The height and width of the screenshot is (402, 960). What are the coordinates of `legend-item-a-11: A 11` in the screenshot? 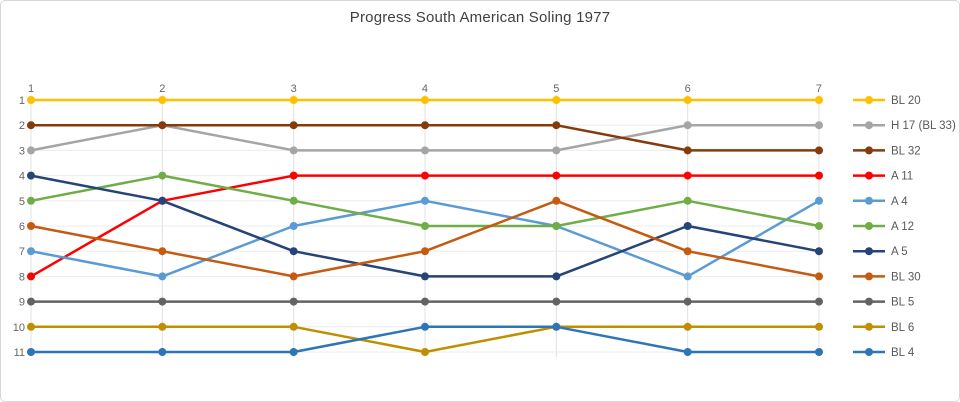 It's located at (883, 177).